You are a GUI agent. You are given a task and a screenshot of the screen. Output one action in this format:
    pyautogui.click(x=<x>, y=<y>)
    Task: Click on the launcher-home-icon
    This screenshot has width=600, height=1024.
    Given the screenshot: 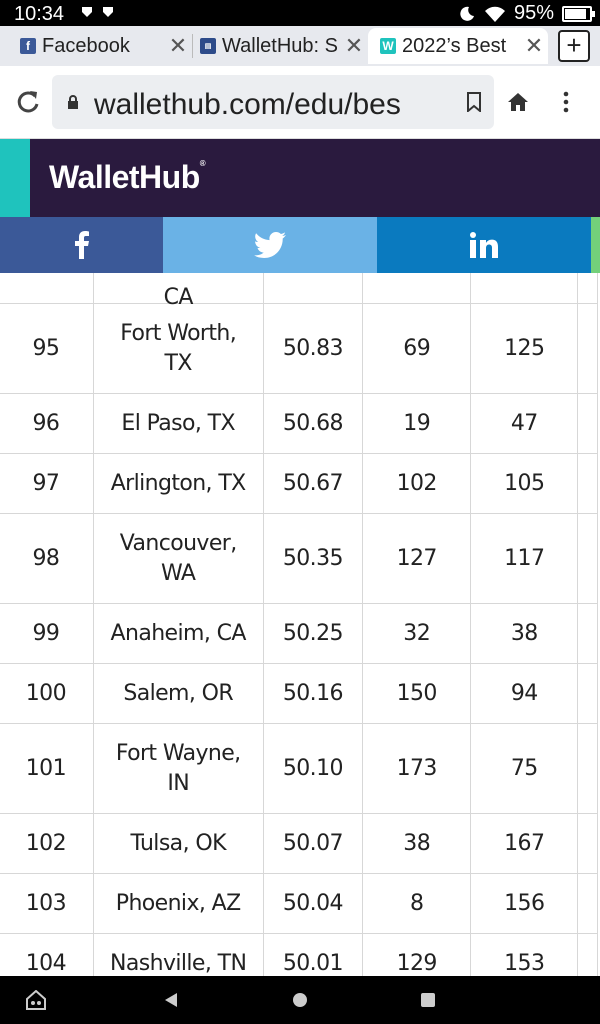 What is the action you would take?
    pyautogui.click(x=36, y=1000)
    